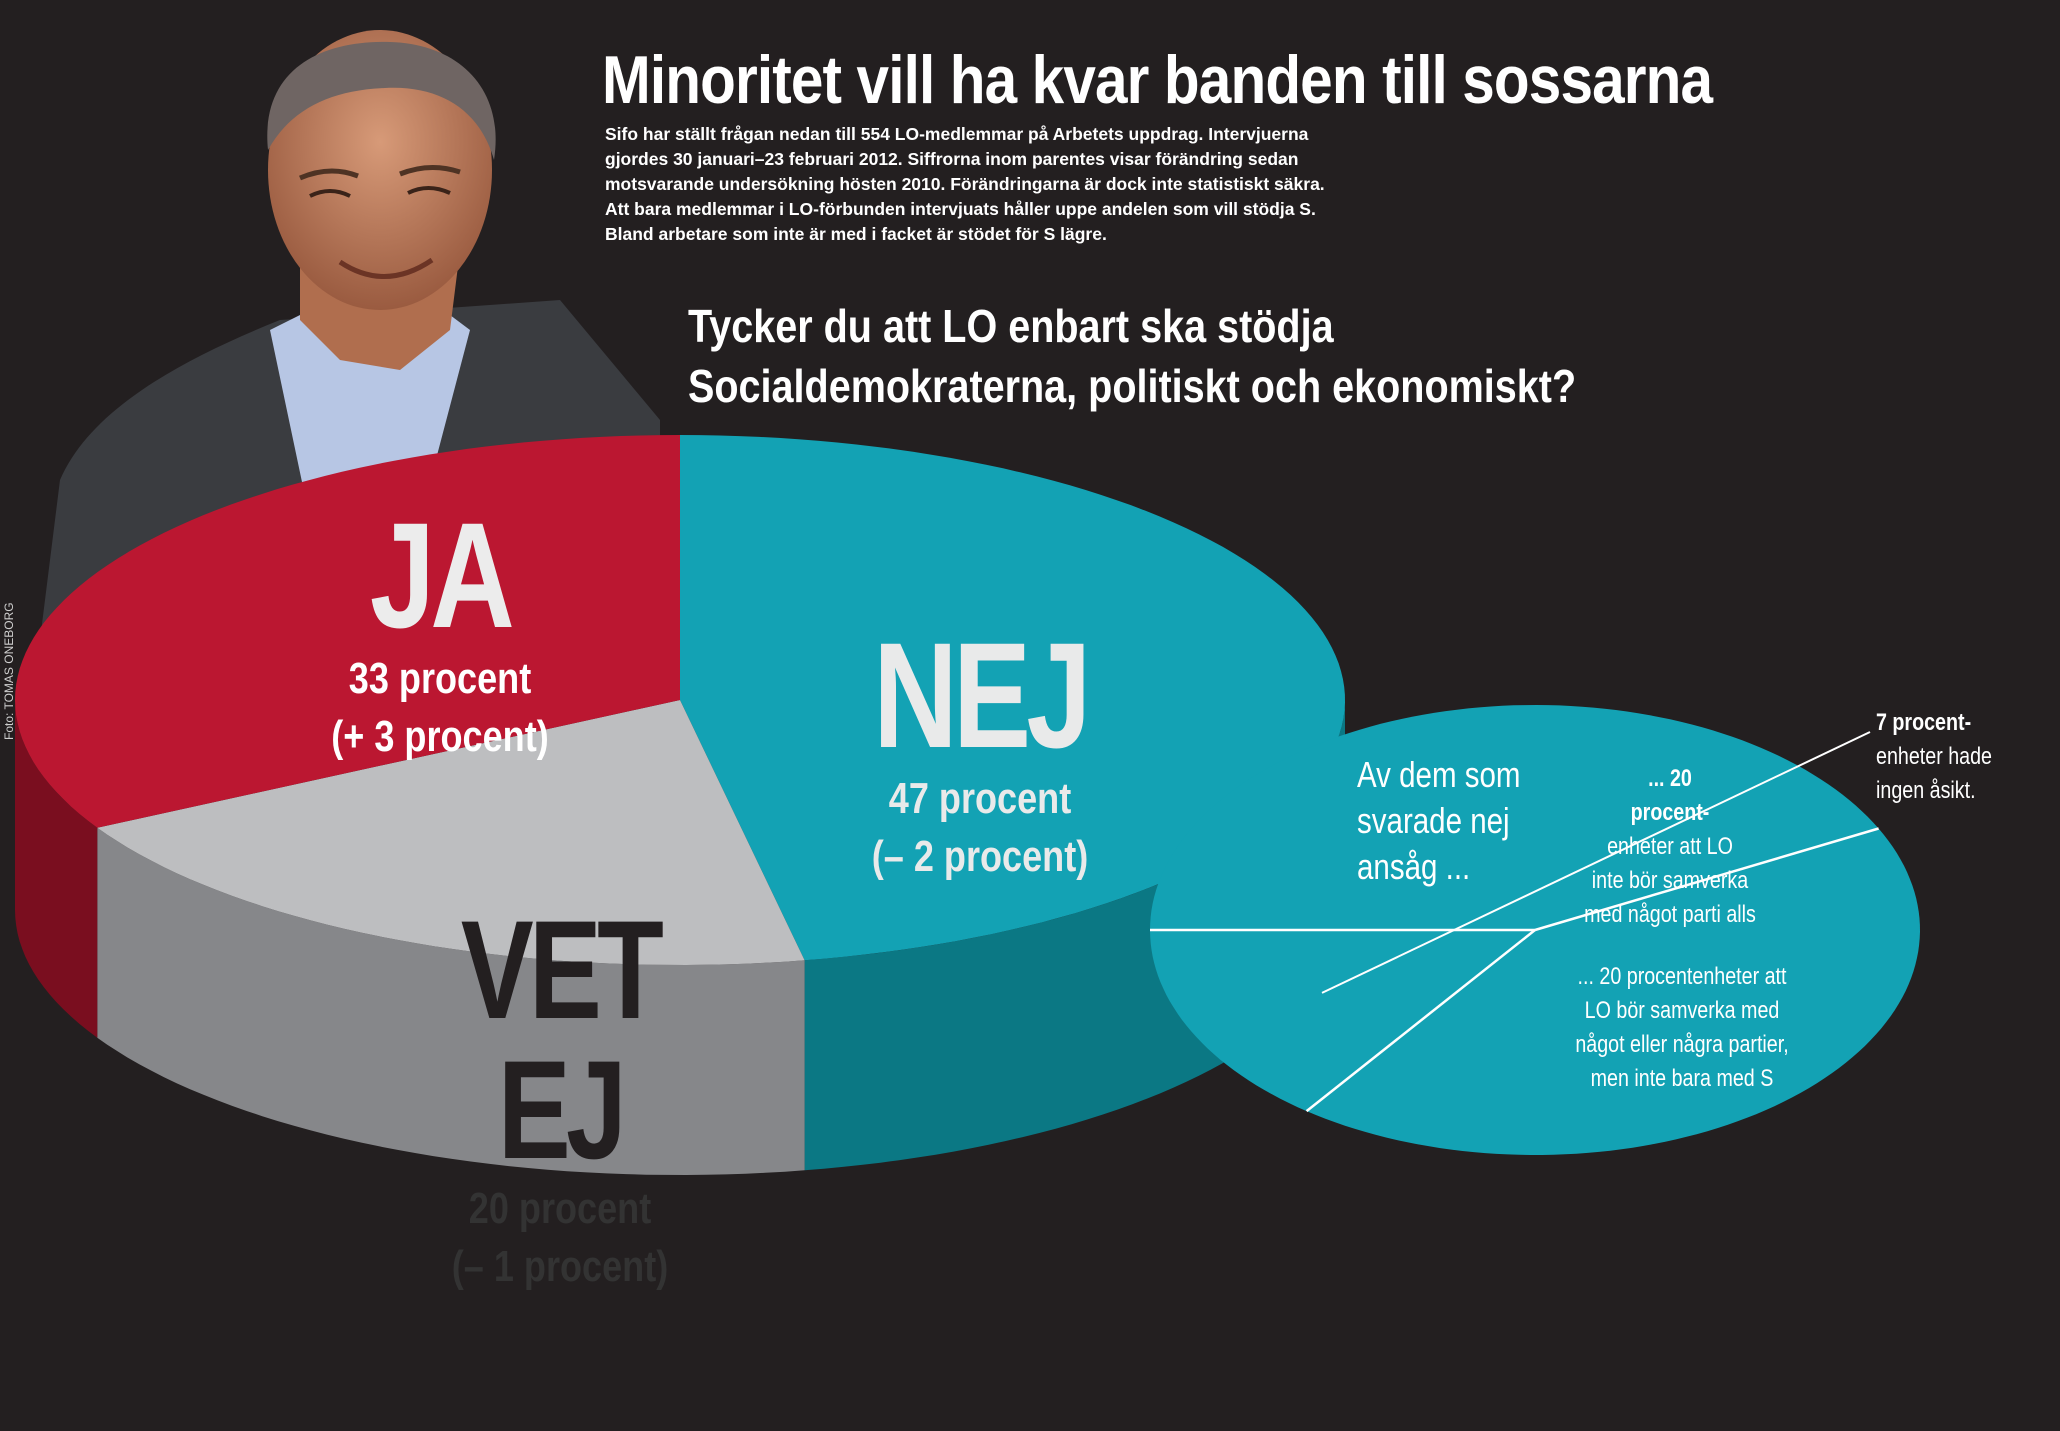 The width and height of the screenshot is (2060, 1431). I want to click on label-line: ... 20 procentenheter att, so click(1682, 976).